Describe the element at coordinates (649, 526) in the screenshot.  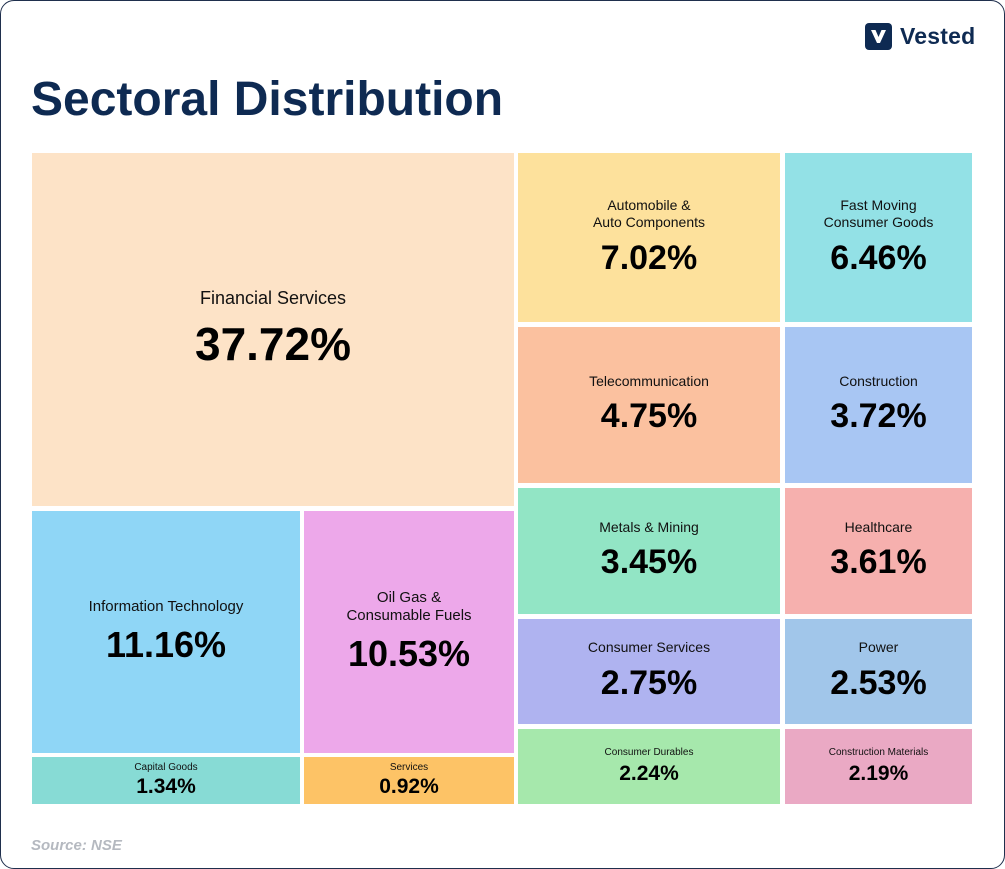
I see `tile-label: Metals & Mining` at that location.